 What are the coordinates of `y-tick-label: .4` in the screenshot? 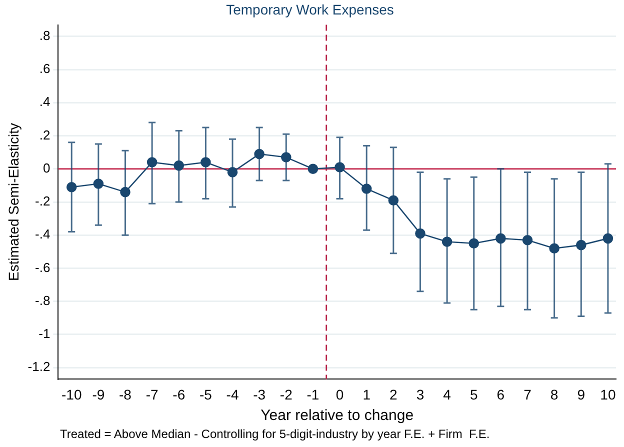 It's located at (44, 102).